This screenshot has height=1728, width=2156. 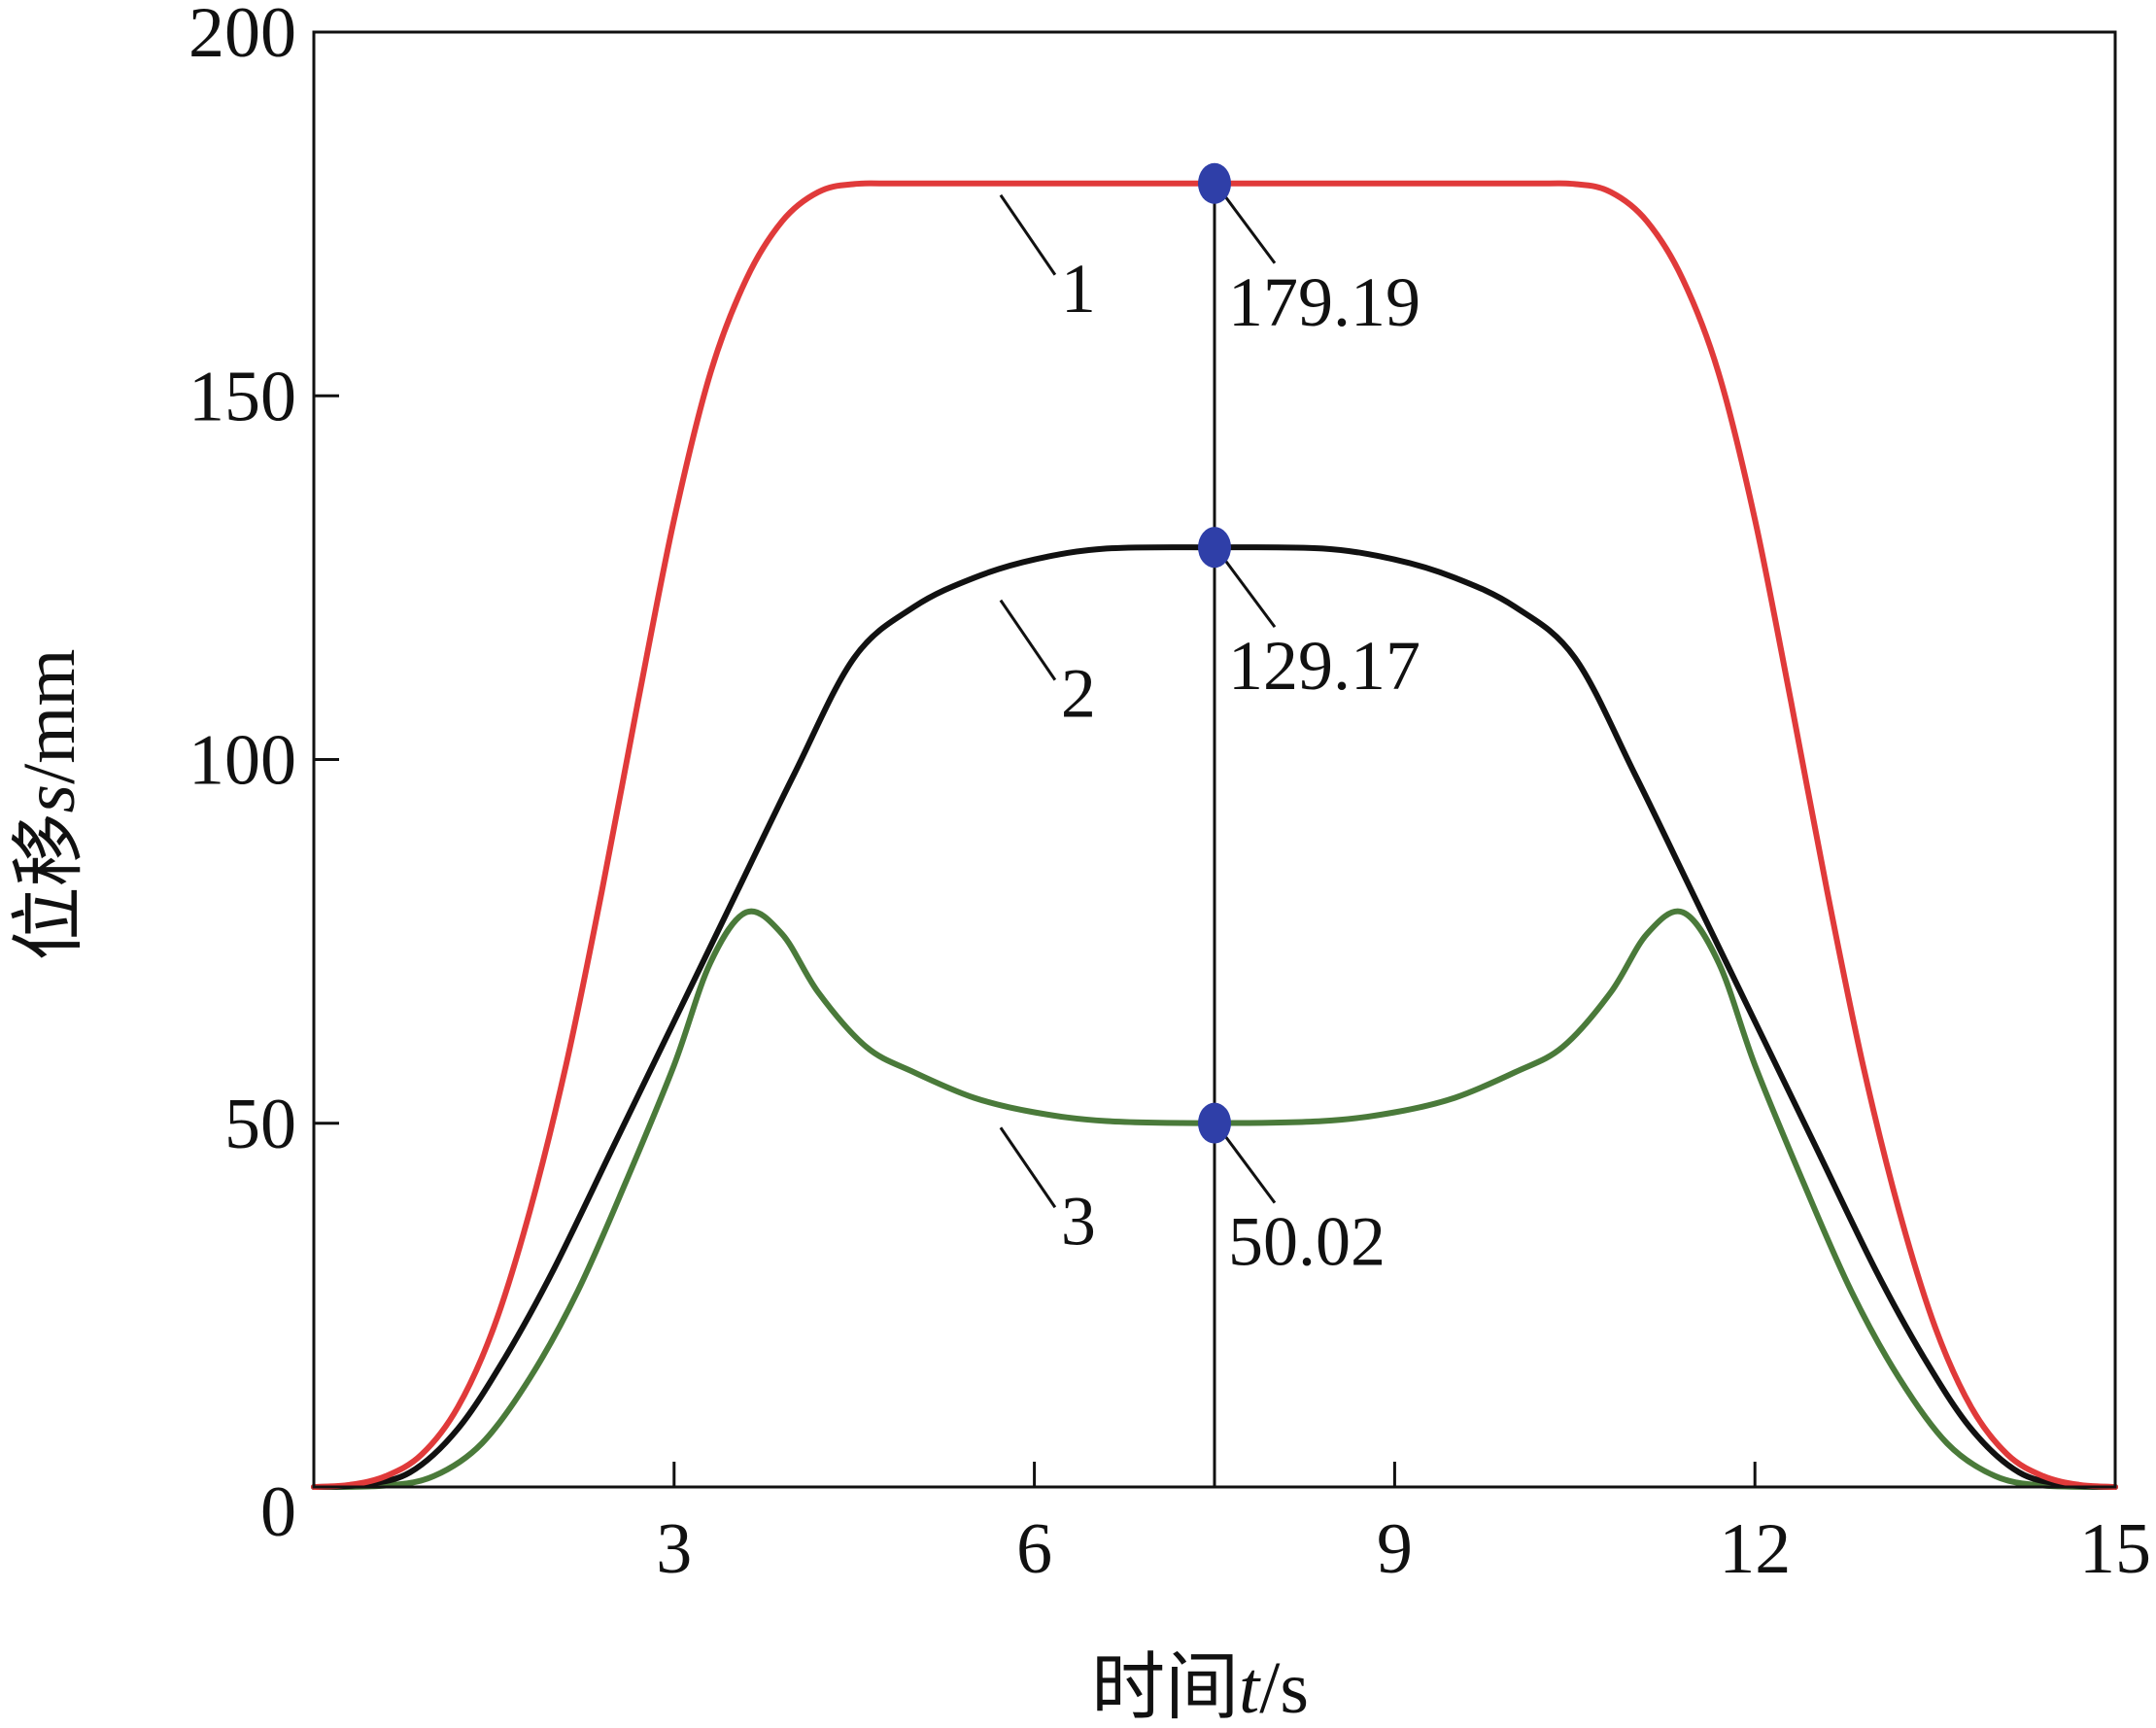 What do you see at coordinates (1755, 1549) in the screenshot?
I see `x-tick-label: 12` at bounding box center [1755, 1549].